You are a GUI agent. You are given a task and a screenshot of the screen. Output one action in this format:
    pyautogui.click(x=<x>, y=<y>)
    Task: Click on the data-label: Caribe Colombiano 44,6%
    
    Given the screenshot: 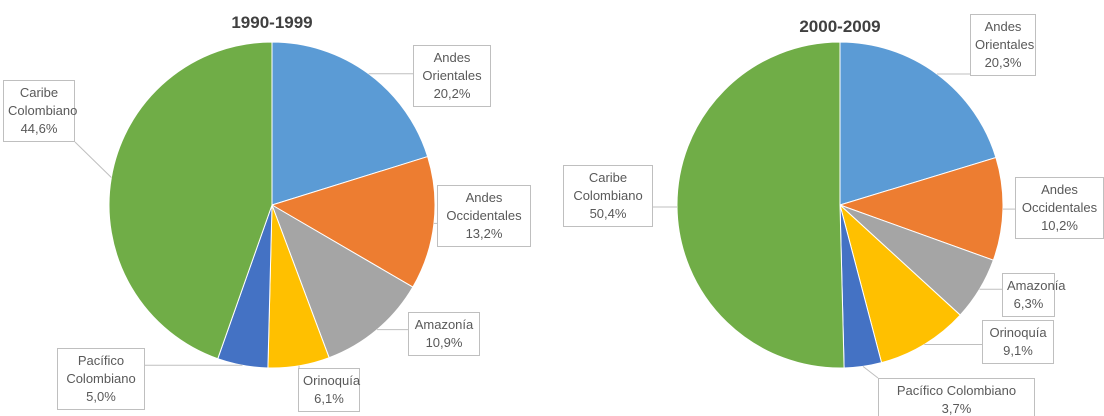 What is the action you would take?
    pyautogui.click(x=40, y=111)
    